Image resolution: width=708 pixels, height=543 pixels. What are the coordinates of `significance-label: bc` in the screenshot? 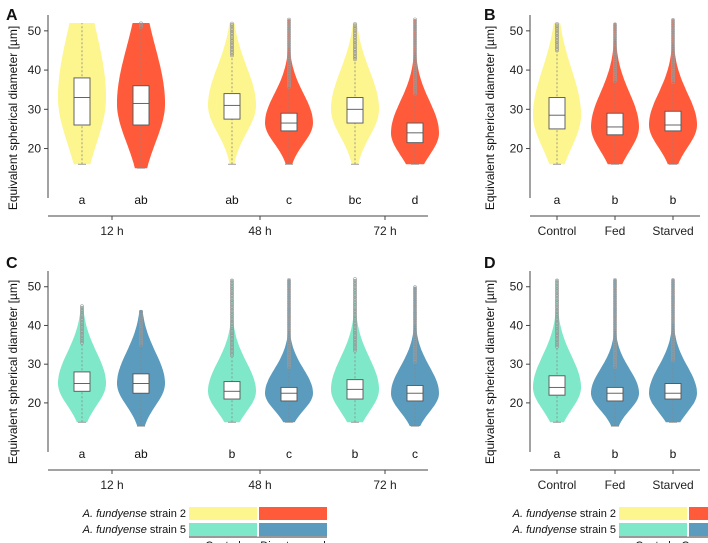 It's located at (355, 200).